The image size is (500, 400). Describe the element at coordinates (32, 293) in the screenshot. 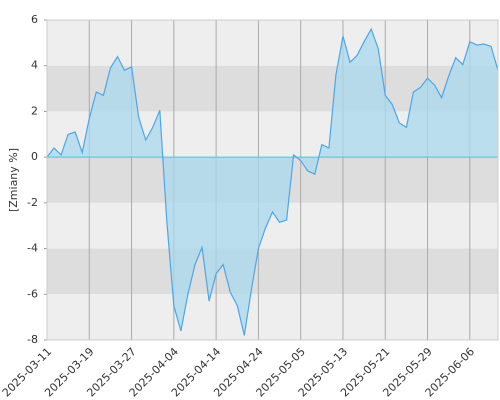

I see `y-tick-label: -6` at that location.